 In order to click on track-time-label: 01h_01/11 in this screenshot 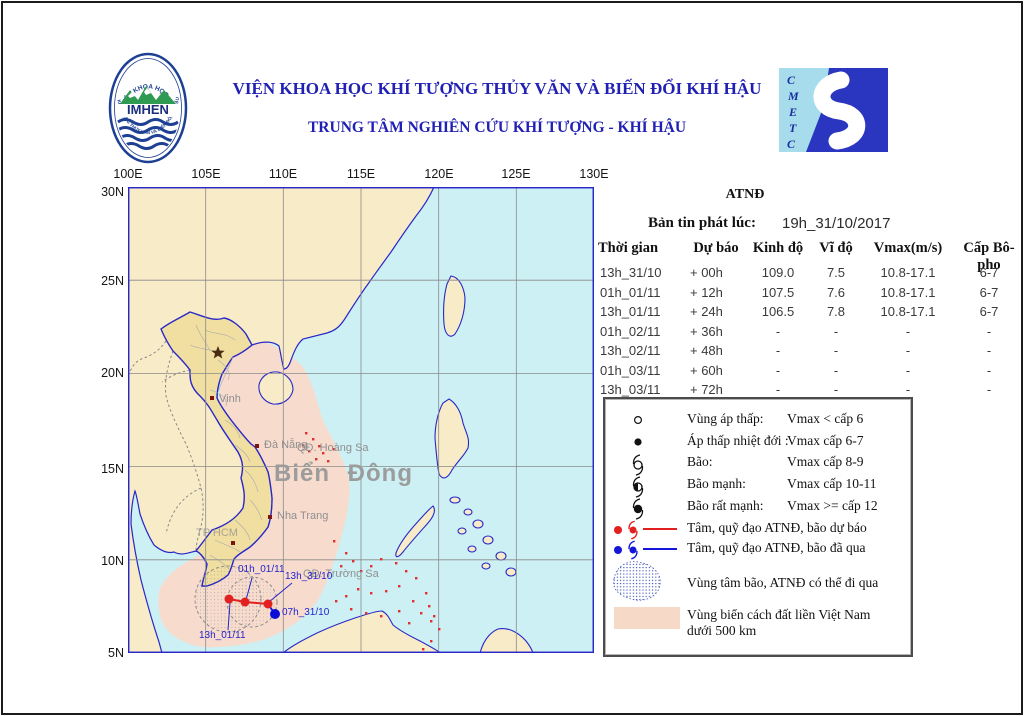, I will do `click(261, 569)`.